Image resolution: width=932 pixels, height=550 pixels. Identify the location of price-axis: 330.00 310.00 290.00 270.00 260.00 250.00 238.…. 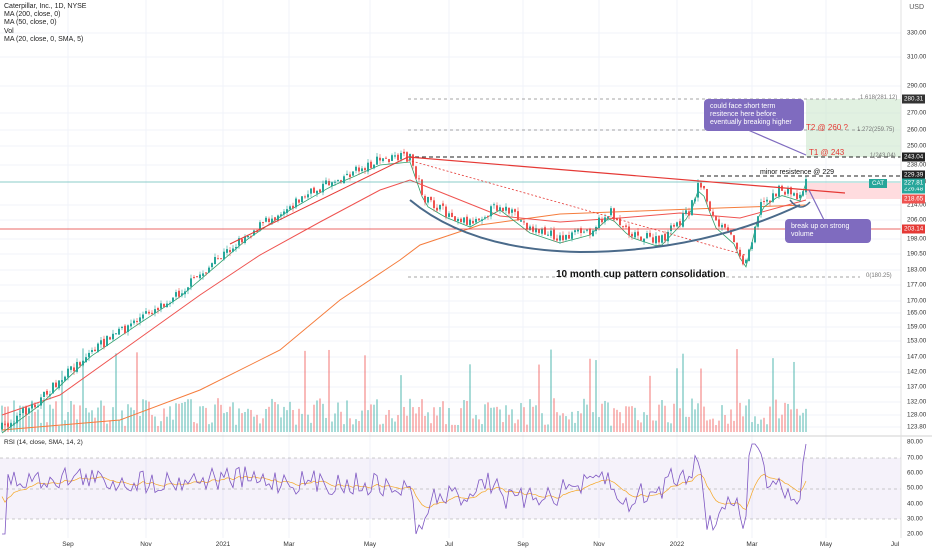
(916, 270).